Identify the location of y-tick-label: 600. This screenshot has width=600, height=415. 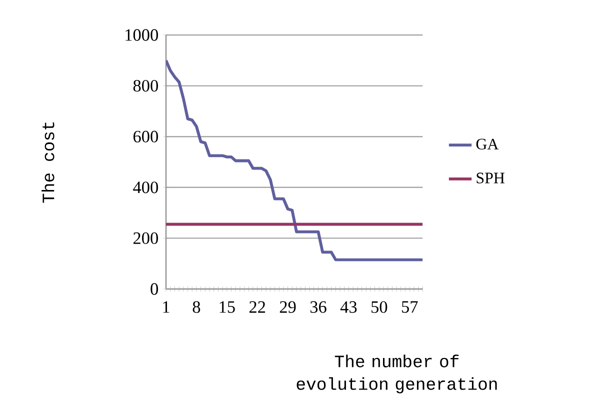
(145, 136).